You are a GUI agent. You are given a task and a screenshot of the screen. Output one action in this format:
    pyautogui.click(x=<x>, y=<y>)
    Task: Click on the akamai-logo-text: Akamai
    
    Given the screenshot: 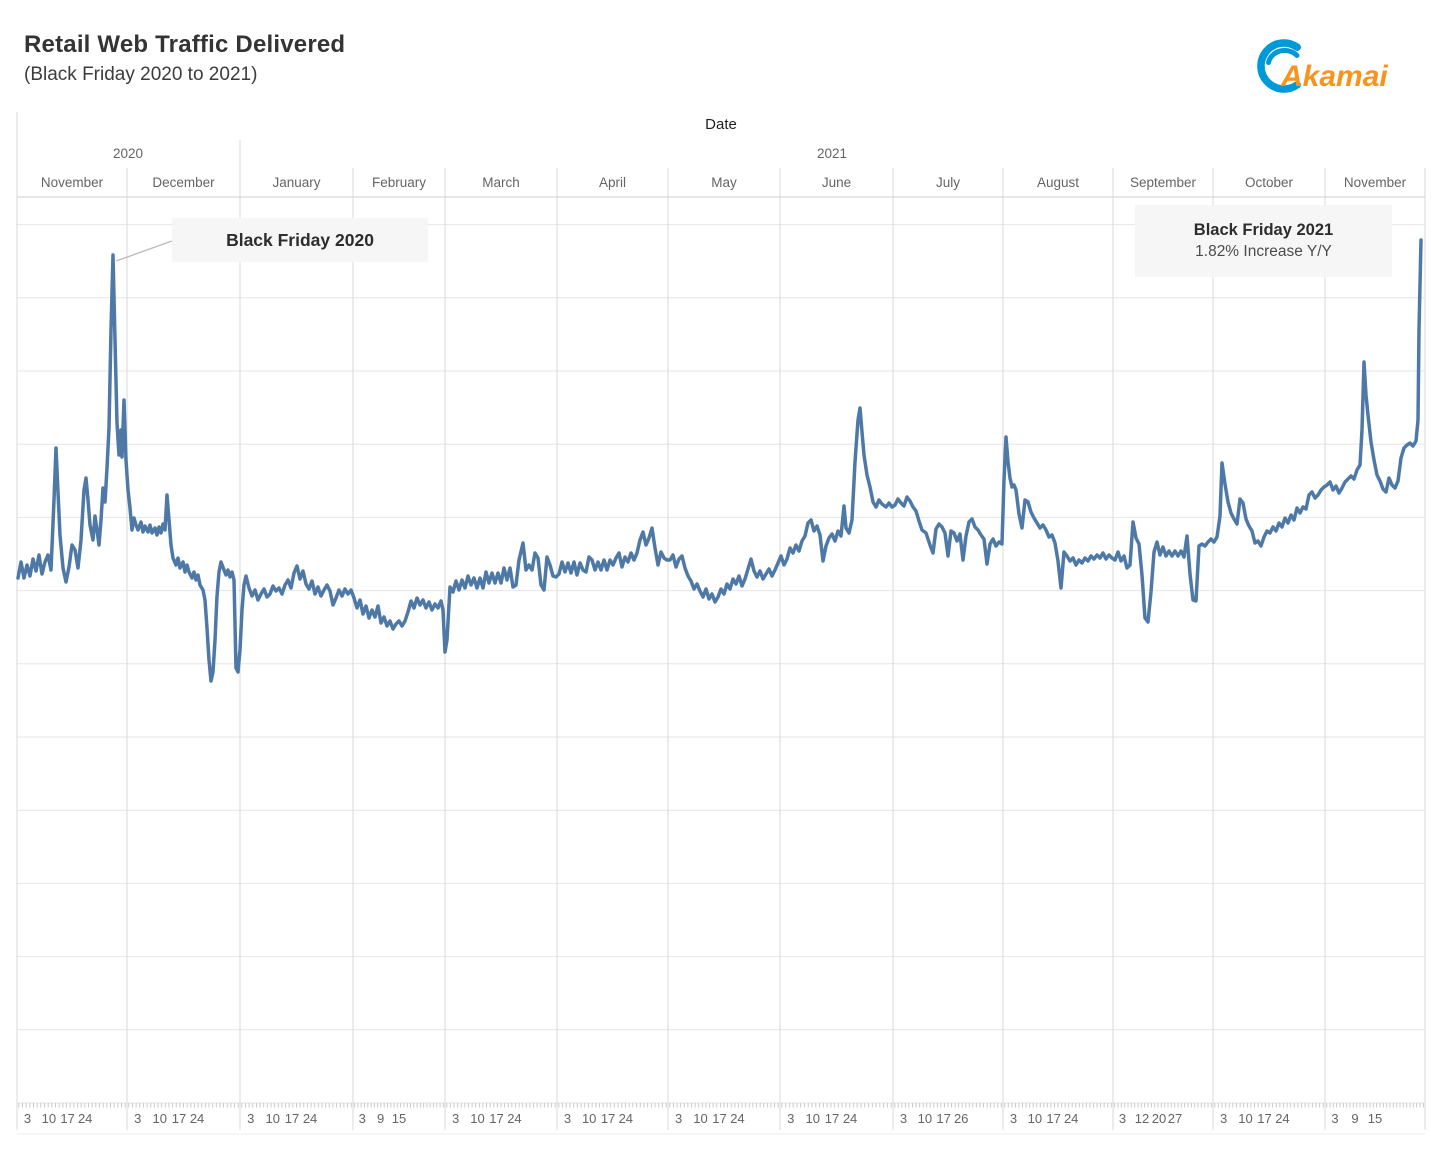 What is the action you would take?
    pyautogui.click(x=1334, y=76)
    